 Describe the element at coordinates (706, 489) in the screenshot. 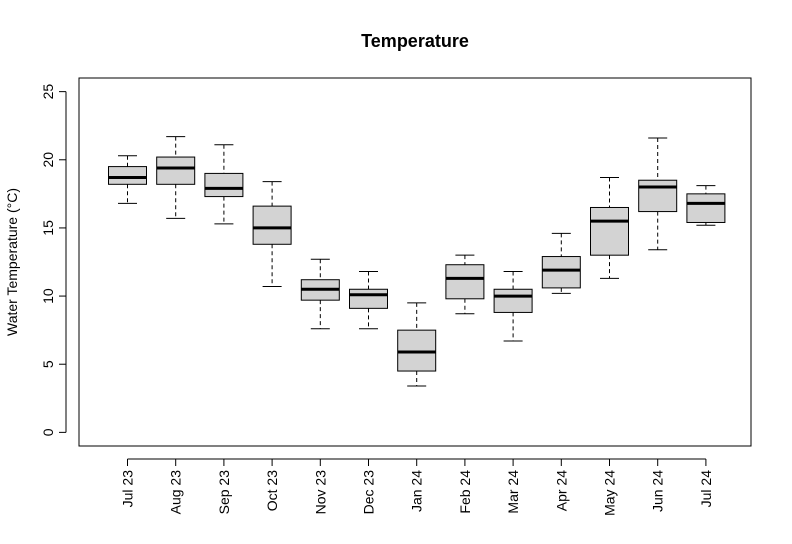

I see `x-tick-label: Jul 24` at that location.